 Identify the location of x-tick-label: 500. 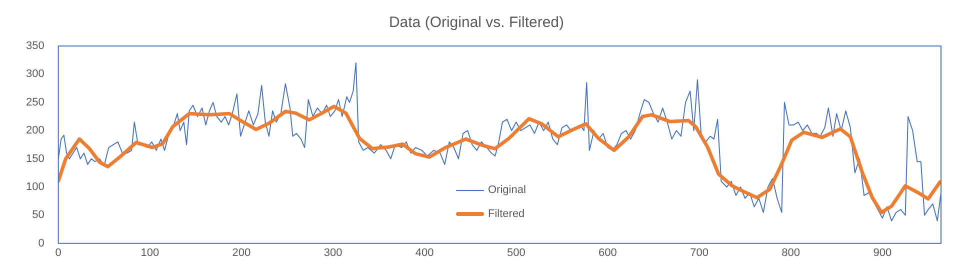
(516, 253).